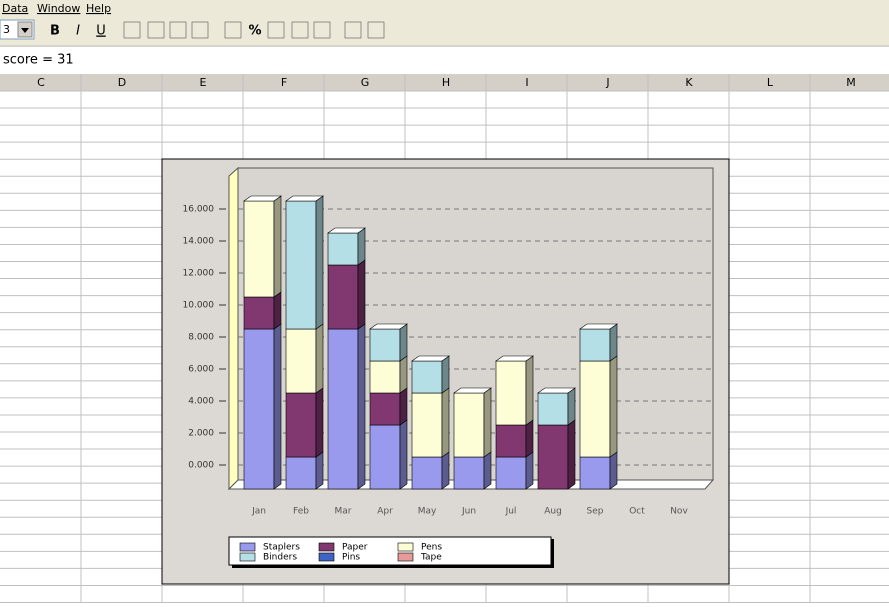  What do you see at coordinates (431, 558) in the screenshot?
I see `legend-label: Tape` at bounding box center [431, 558].